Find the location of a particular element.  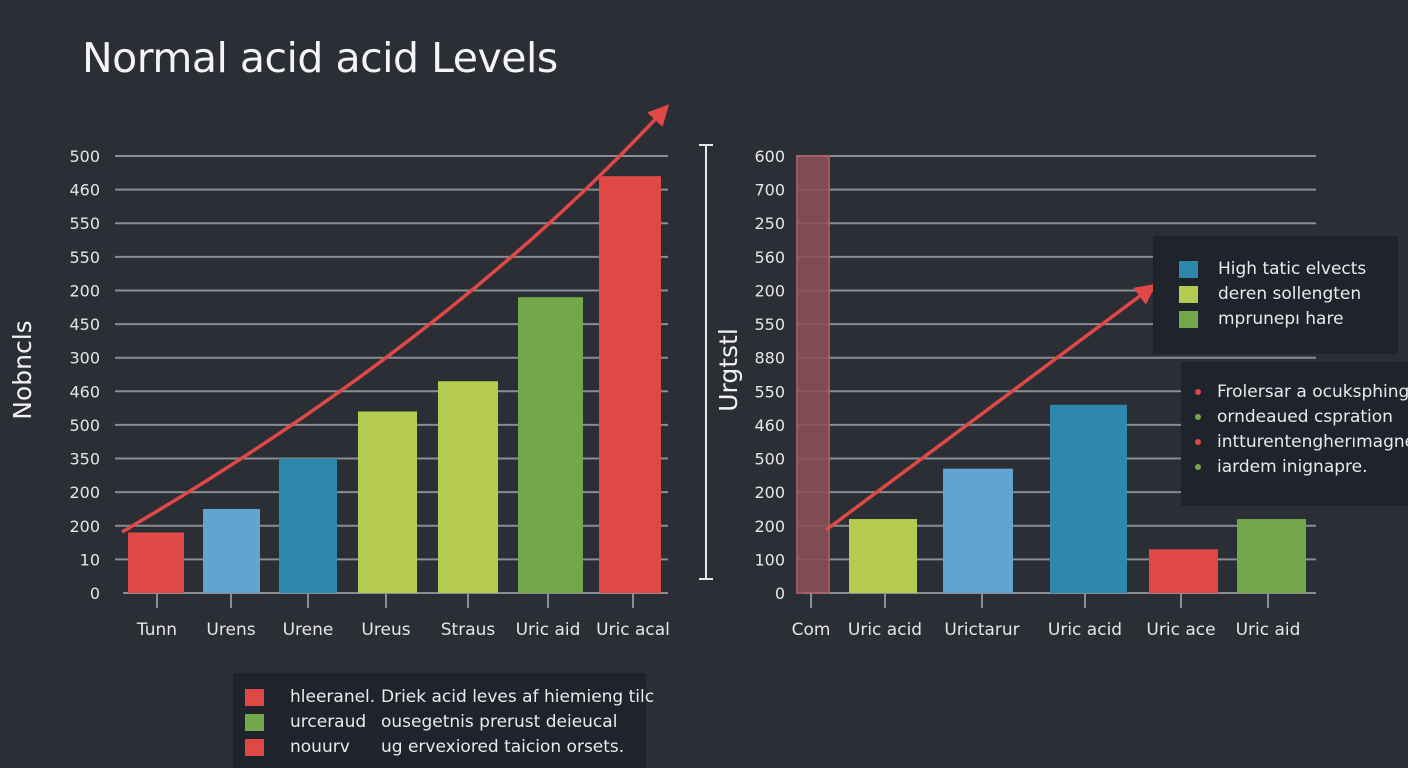

note-label: iardem inignapre. is located at coordinates (1292, 467).